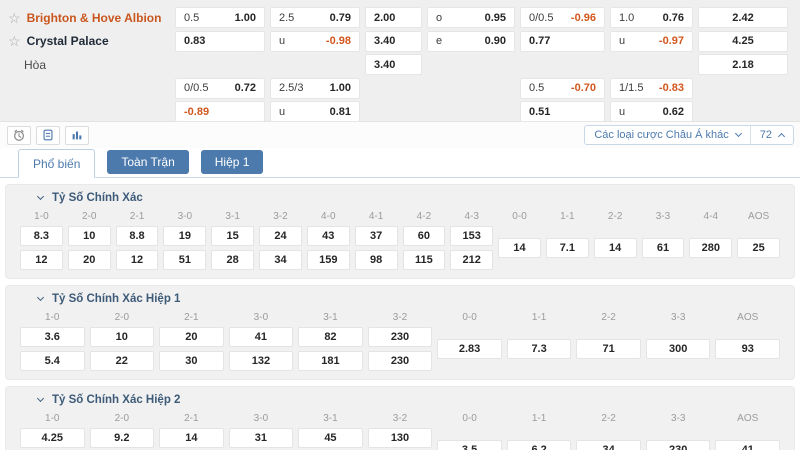 The height and width of the screenshot is (450, 800). I want to click on score-odds-cell: 280, so click(711, 248).